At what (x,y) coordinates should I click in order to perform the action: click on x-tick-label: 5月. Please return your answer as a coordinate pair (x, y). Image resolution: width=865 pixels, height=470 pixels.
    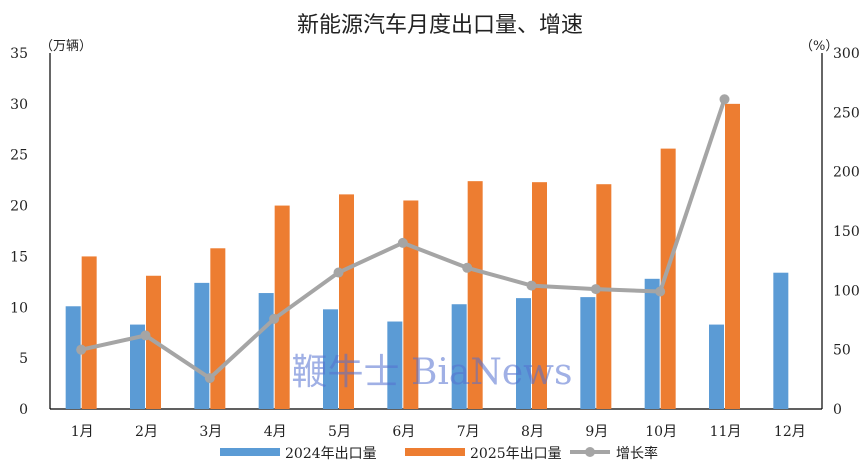
    Looking at the image, I should click on (339, 432).